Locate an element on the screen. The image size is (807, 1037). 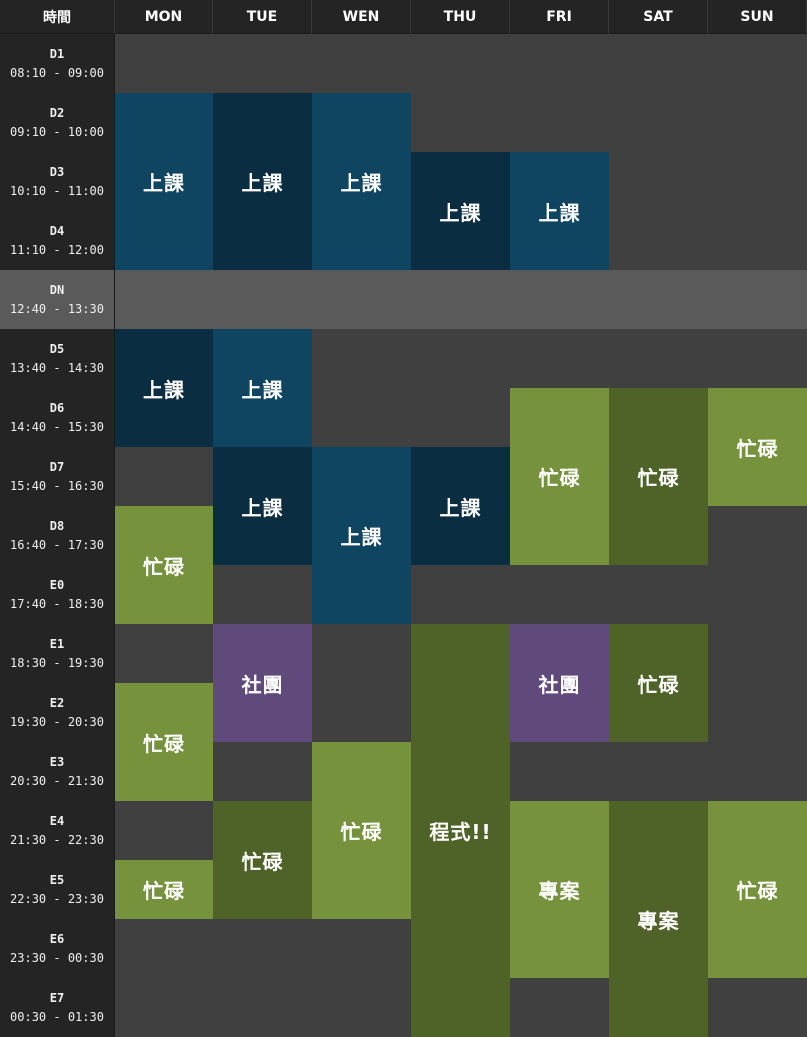
period-cell: D7 15:40 - 16:30 is located at coordinates (57, 476).